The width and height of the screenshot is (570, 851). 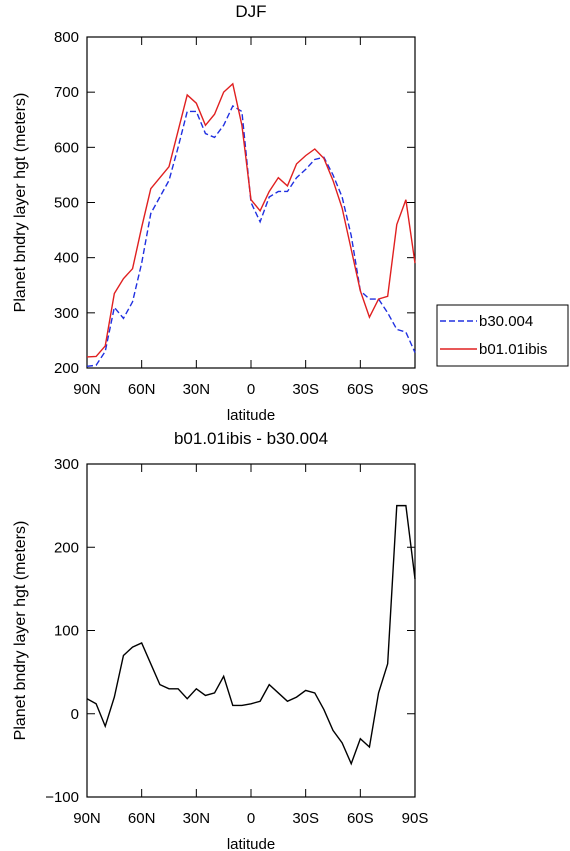 What do you see at coordinates (66, 92) in the screenshot?
I see `y-tick-label: 700` at bounding box center [66, 92].